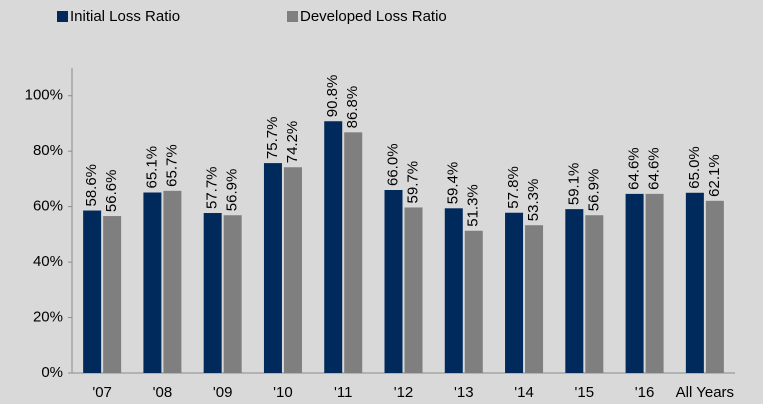 Image resolution: width=763 pixels, height=404 pixels. What do you see at coordinates (44, 95) in the screenshot?
I see `y-tick-label: 100%` at bounding box center [44, 95].